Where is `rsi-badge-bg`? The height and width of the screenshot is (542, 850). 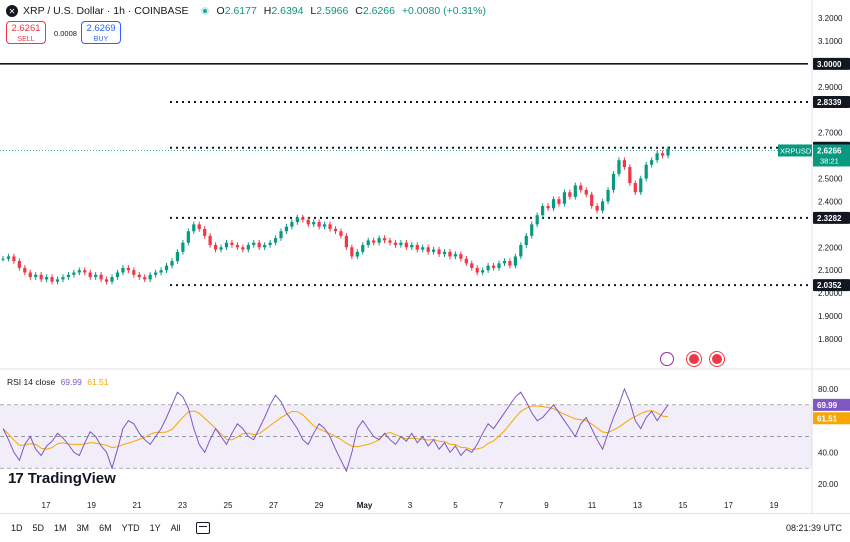 rsi-badge-bg is located at coordinates (831, 404).